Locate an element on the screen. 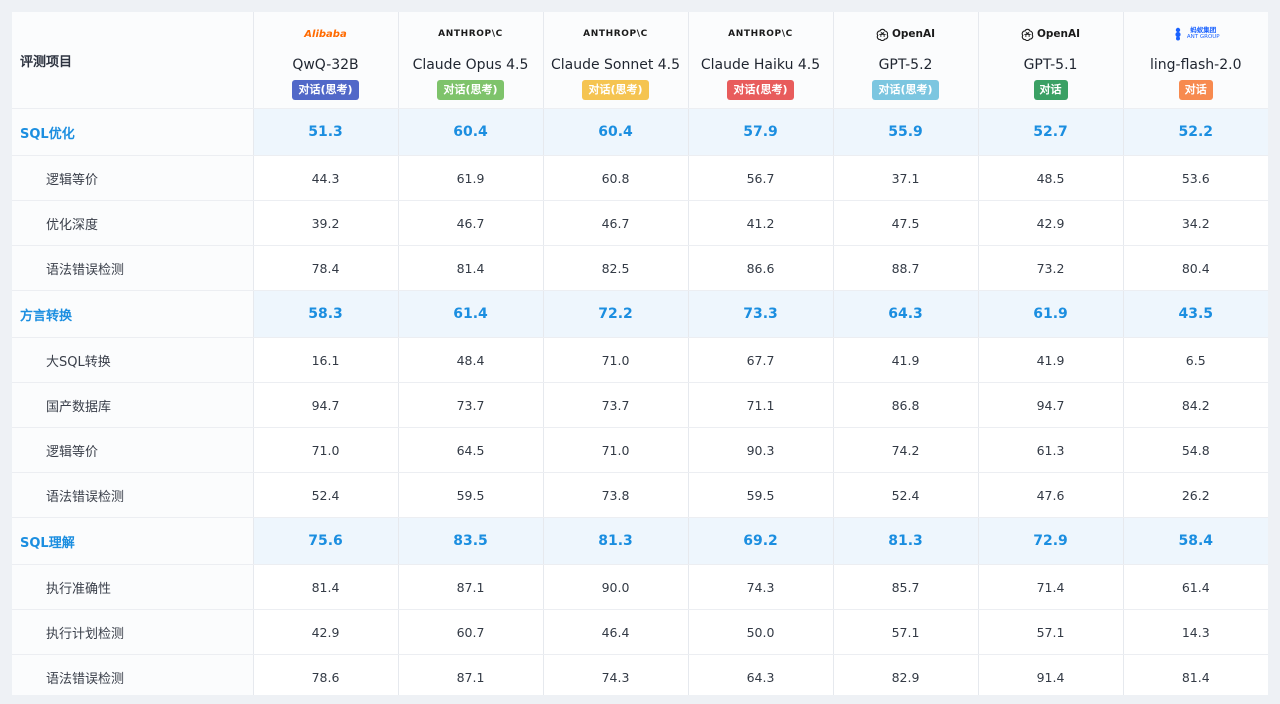  model-logo: 蚂蚁集团 ANT GROUP is located at coordinates (1196, 34).